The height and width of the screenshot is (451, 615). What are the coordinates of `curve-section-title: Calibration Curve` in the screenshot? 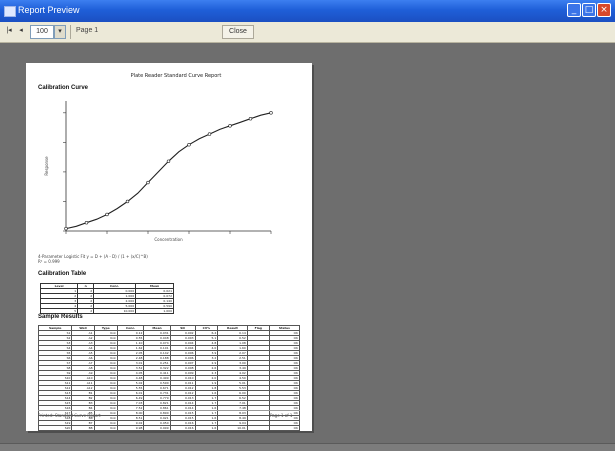 It's located at (63, 88).